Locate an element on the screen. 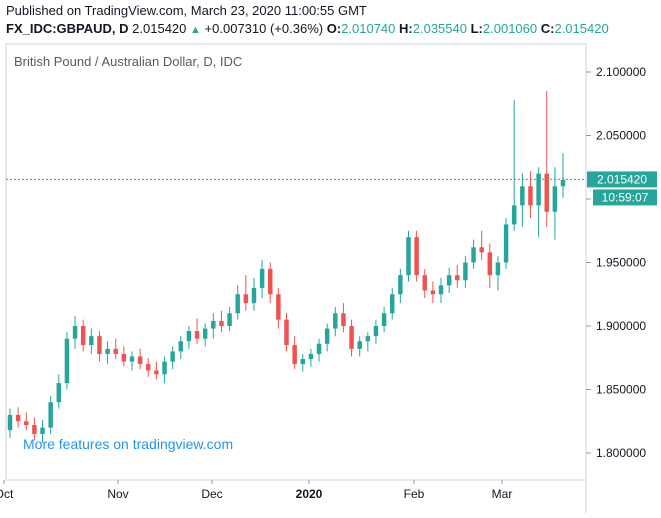 The height and width of the screenshot is (518, 661). time-tick-label: Oct is located at coordinates (7, 494).